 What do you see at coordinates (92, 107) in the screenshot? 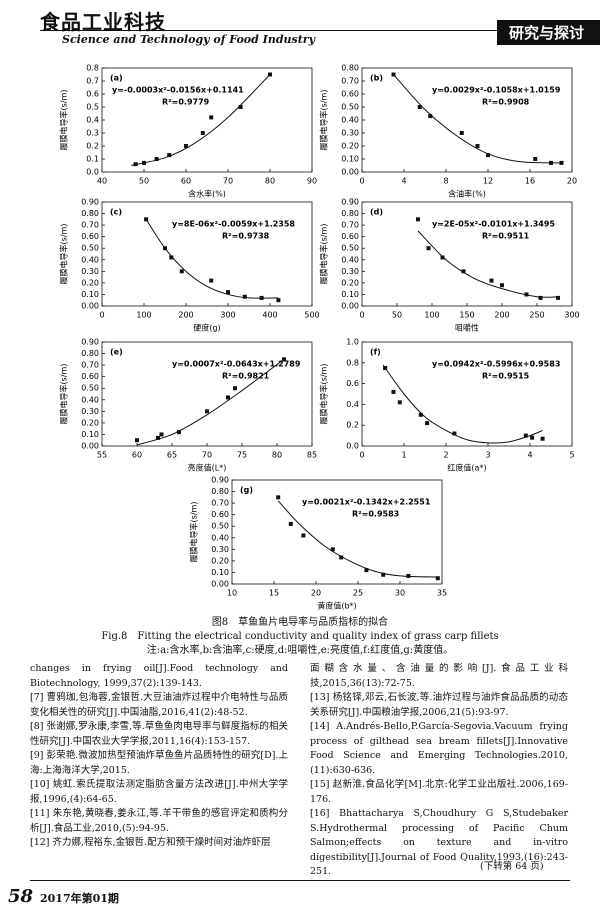
I see `y-tick-label: 0.5` at bounding box center [92, 107].